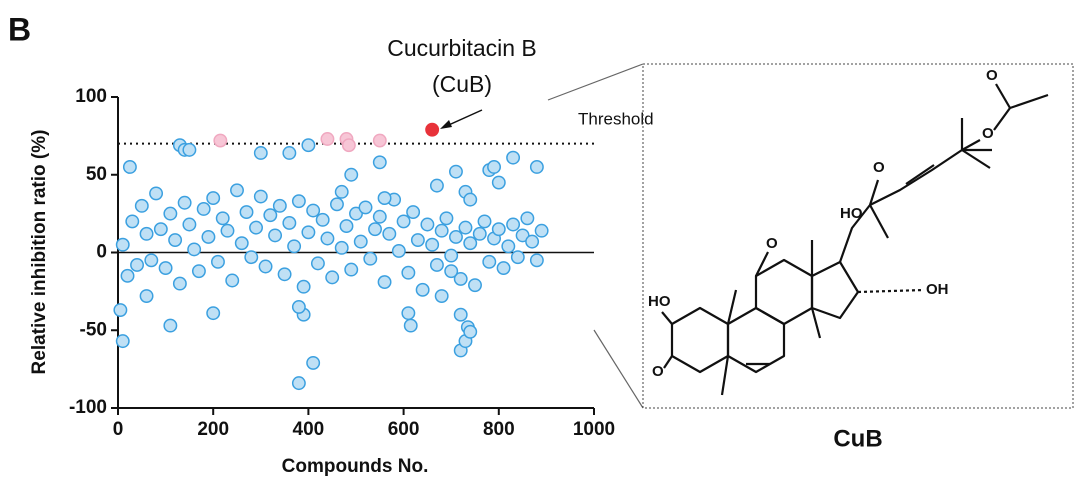 The height and width of the screenshot is (484, 1080). I want to click on annotation-title: Cucurbitacin B, so click(462, 48).